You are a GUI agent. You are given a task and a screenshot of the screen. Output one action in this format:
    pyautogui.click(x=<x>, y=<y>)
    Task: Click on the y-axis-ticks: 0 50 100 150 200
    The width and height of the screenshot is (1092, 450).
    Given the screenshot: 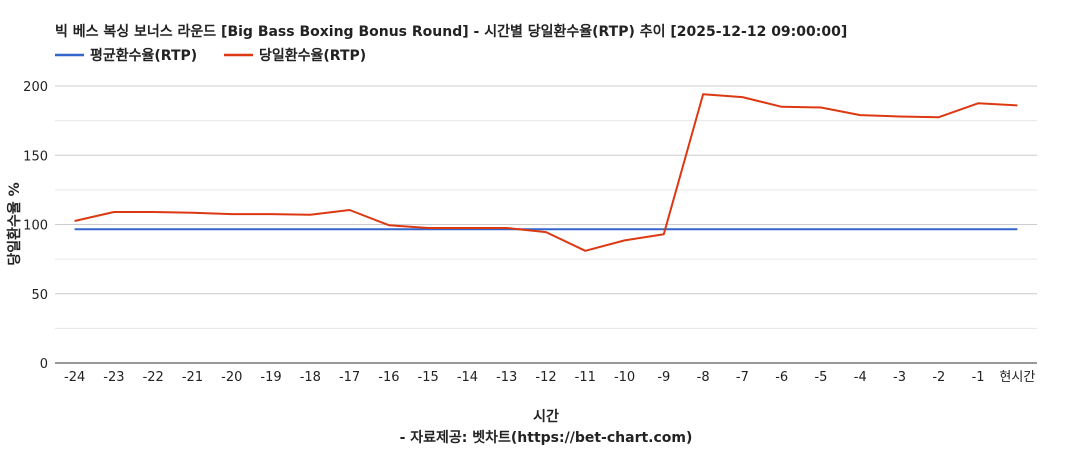 What is the action you would take?
    pyautogui.click(x=35, y=226)
    